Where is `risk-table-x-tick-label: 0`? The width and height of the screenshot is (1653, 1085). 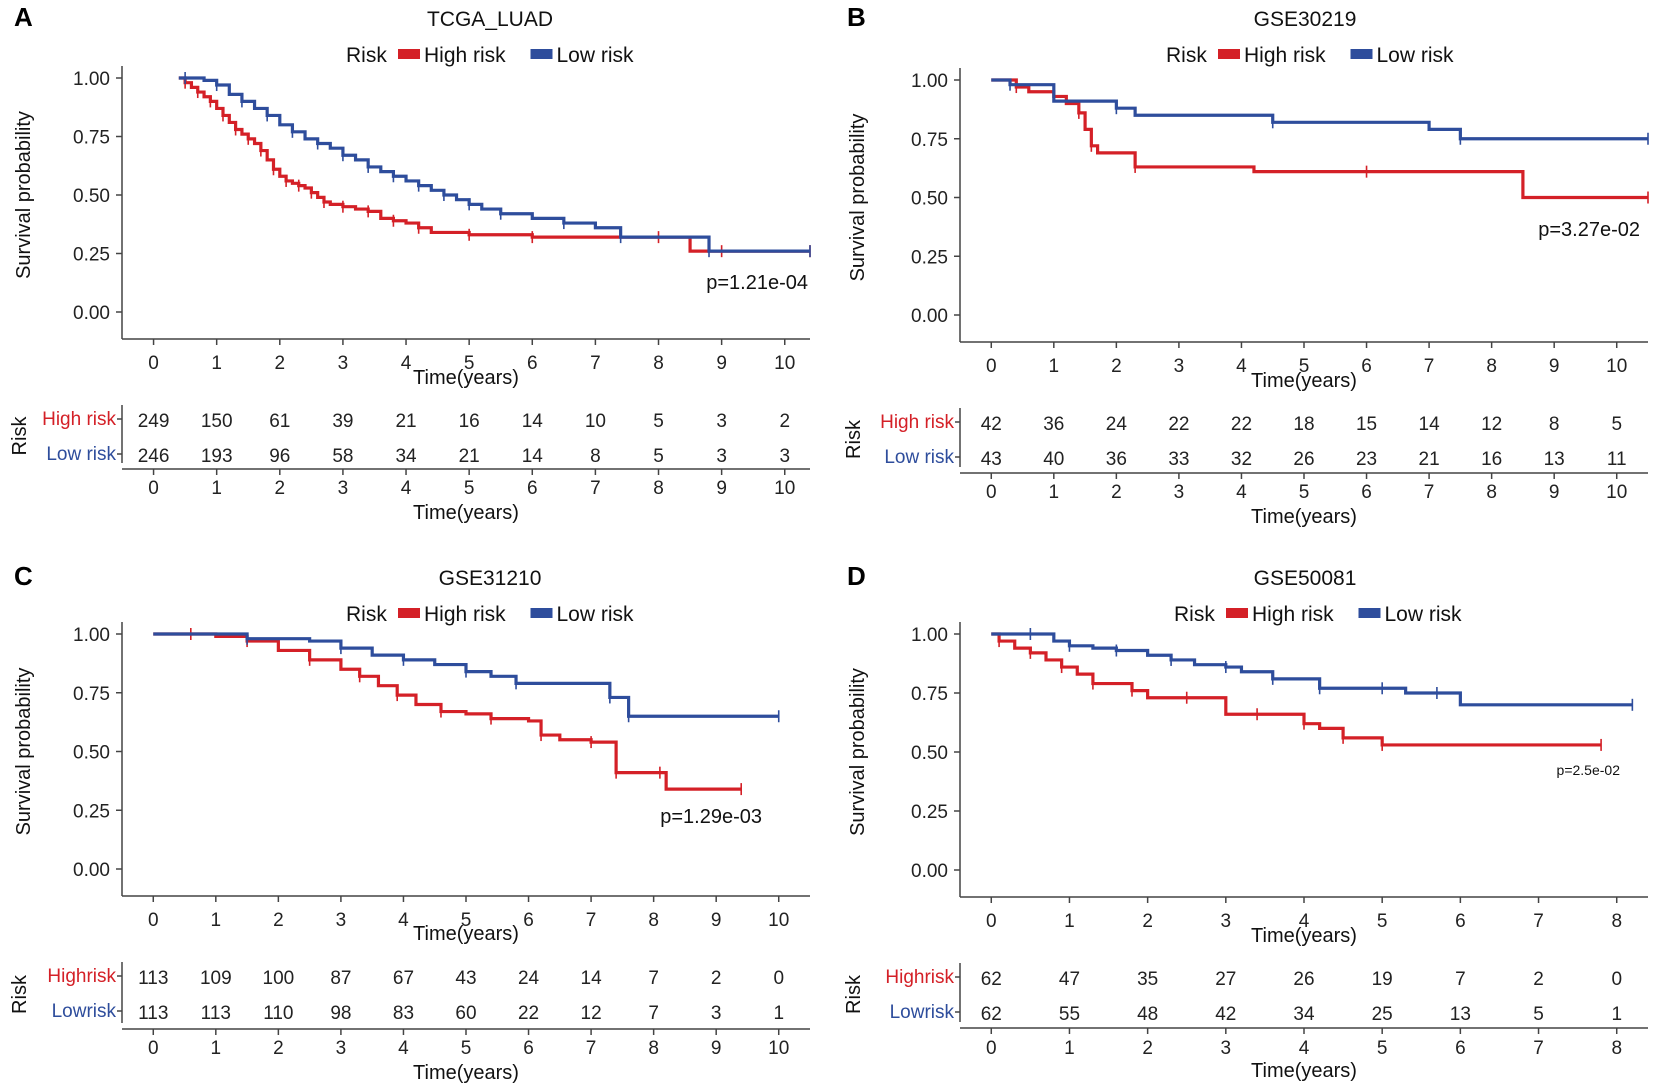
risk-table-x-tick-label: 0 is located at coordinates (991, 1048).